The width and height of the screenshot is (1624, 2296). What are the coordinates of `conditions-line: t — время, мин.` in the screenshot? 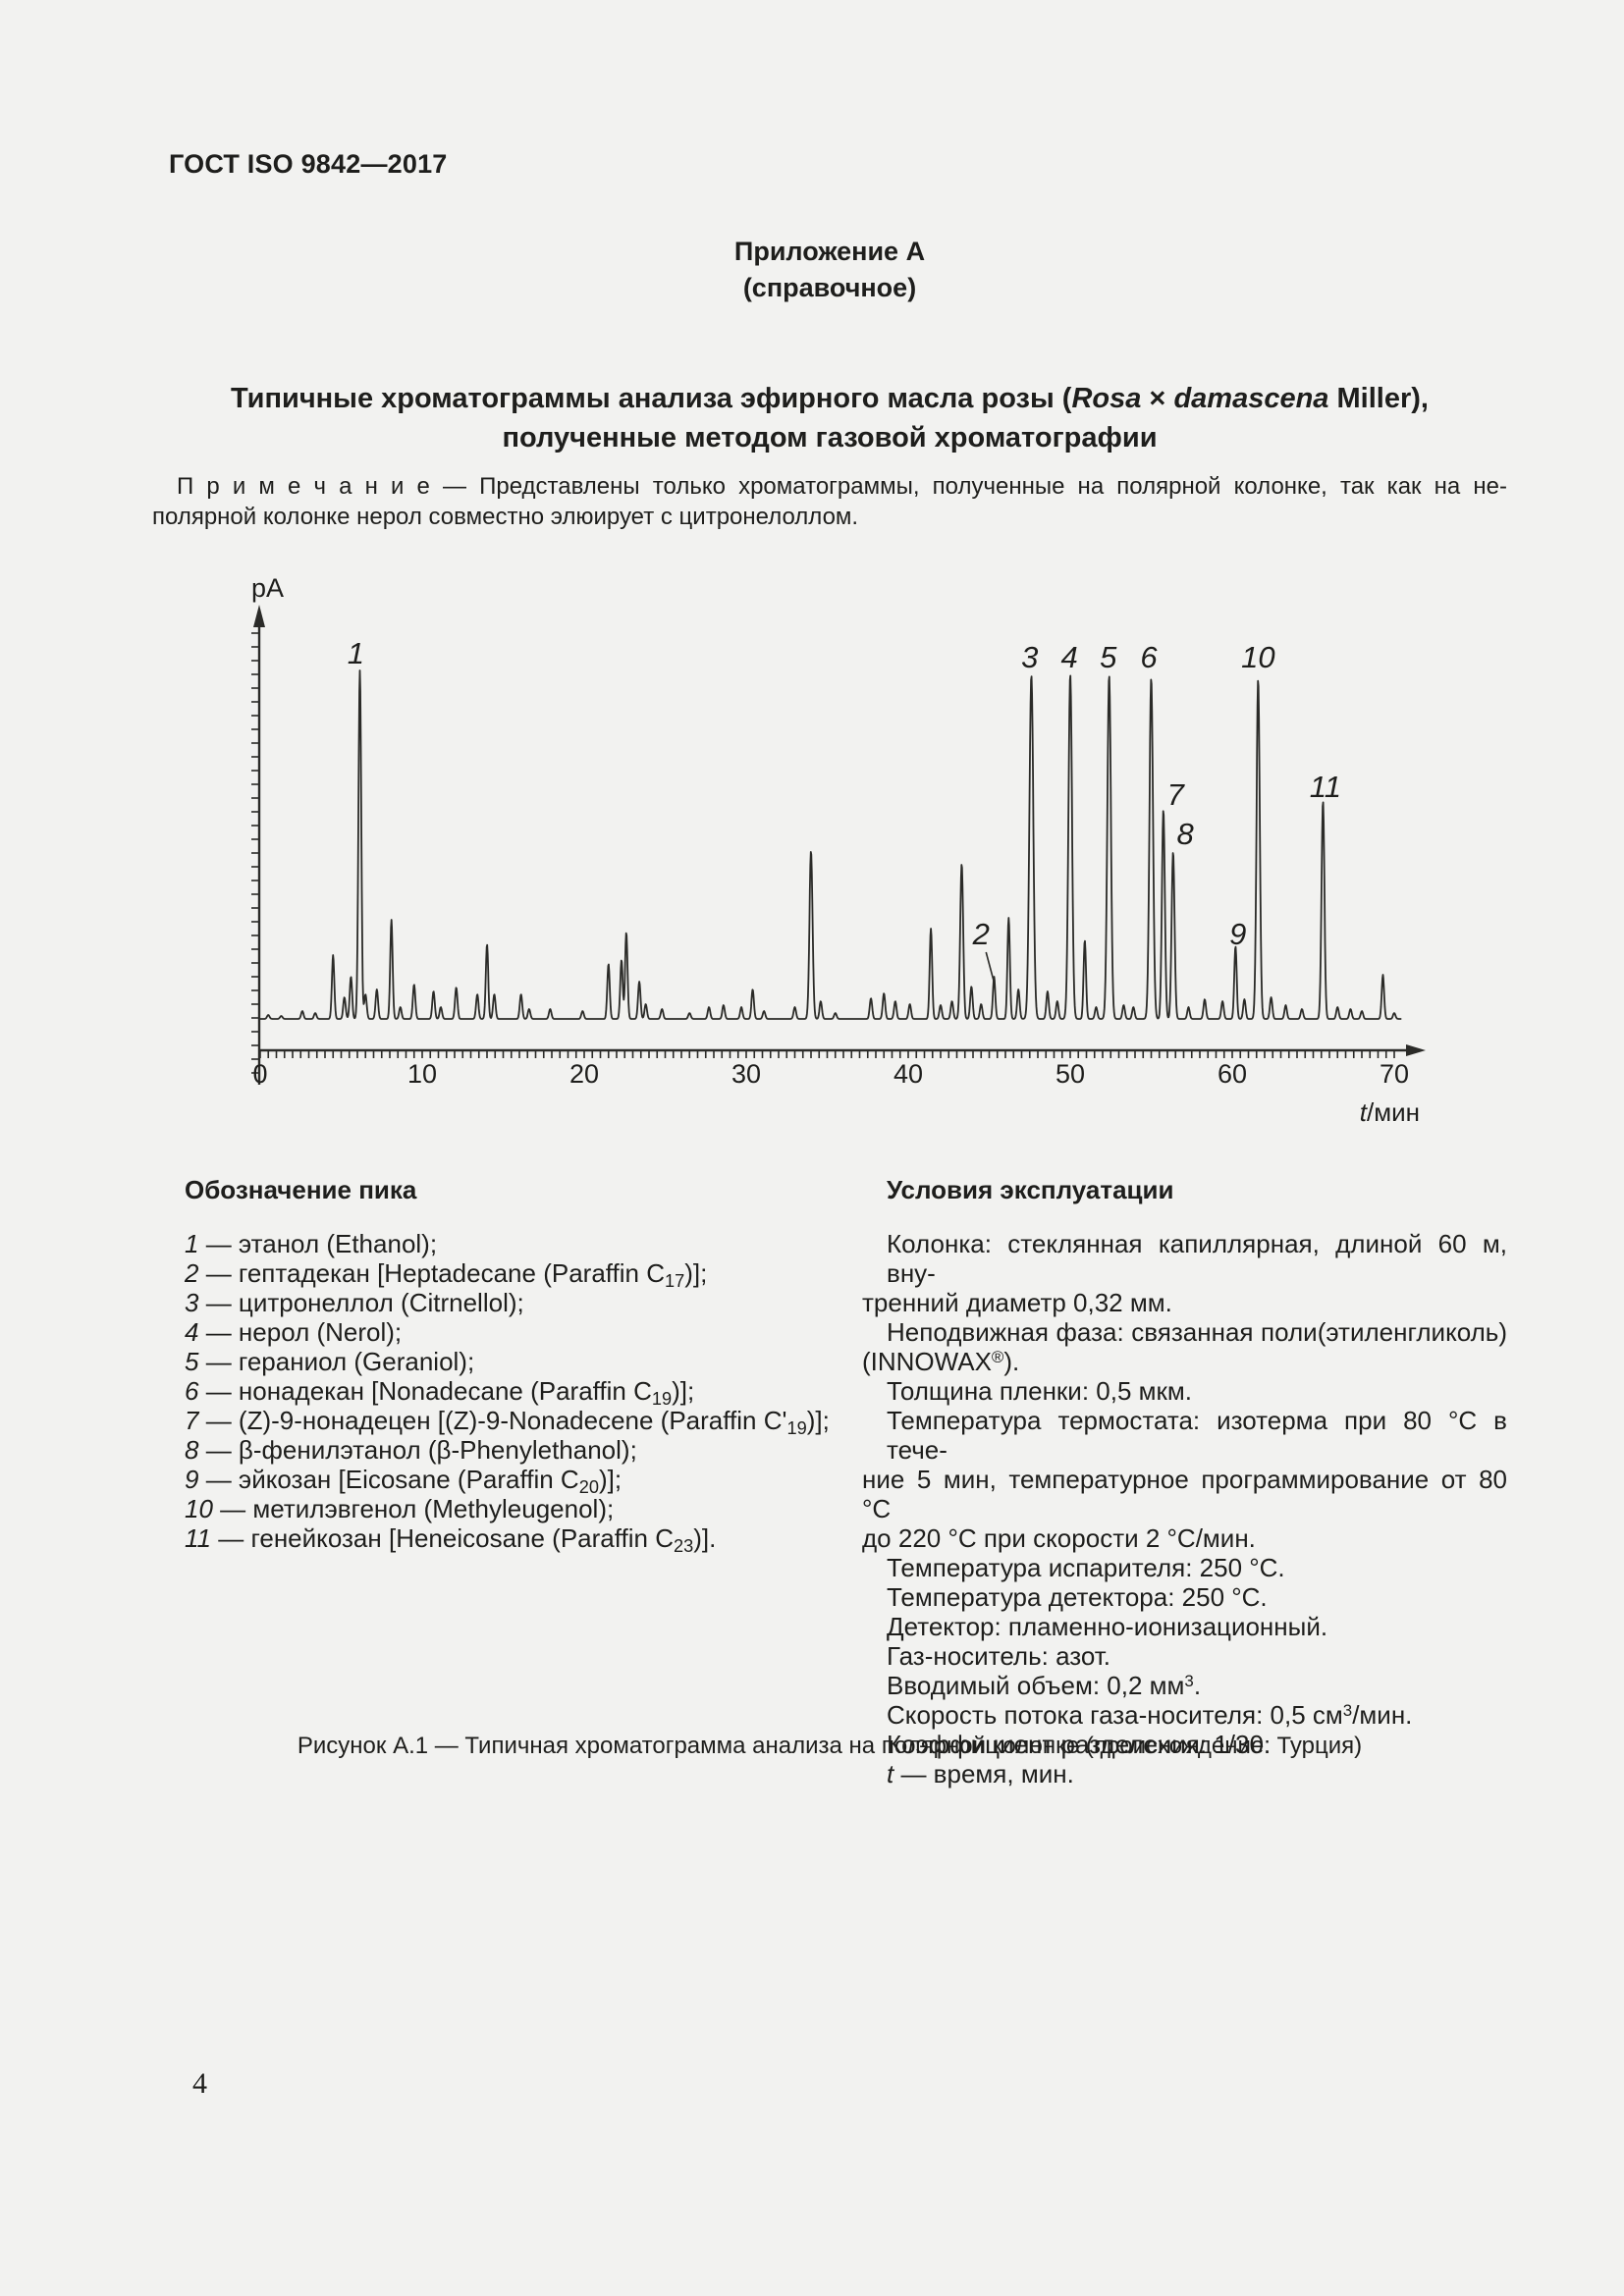 It's located at (980, 1774).